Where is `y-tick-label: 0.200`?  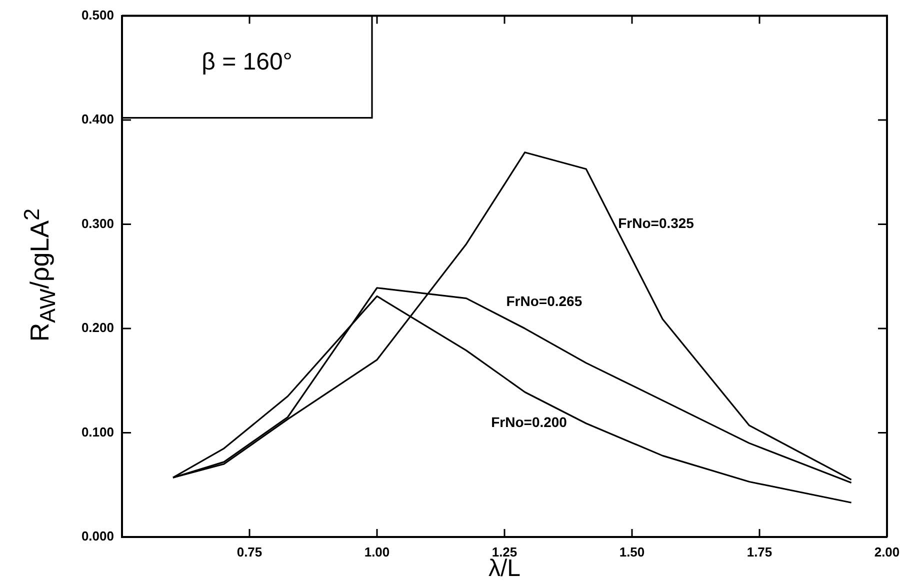
y-tick-label: 0.200 is located at coordinates (97, 328).